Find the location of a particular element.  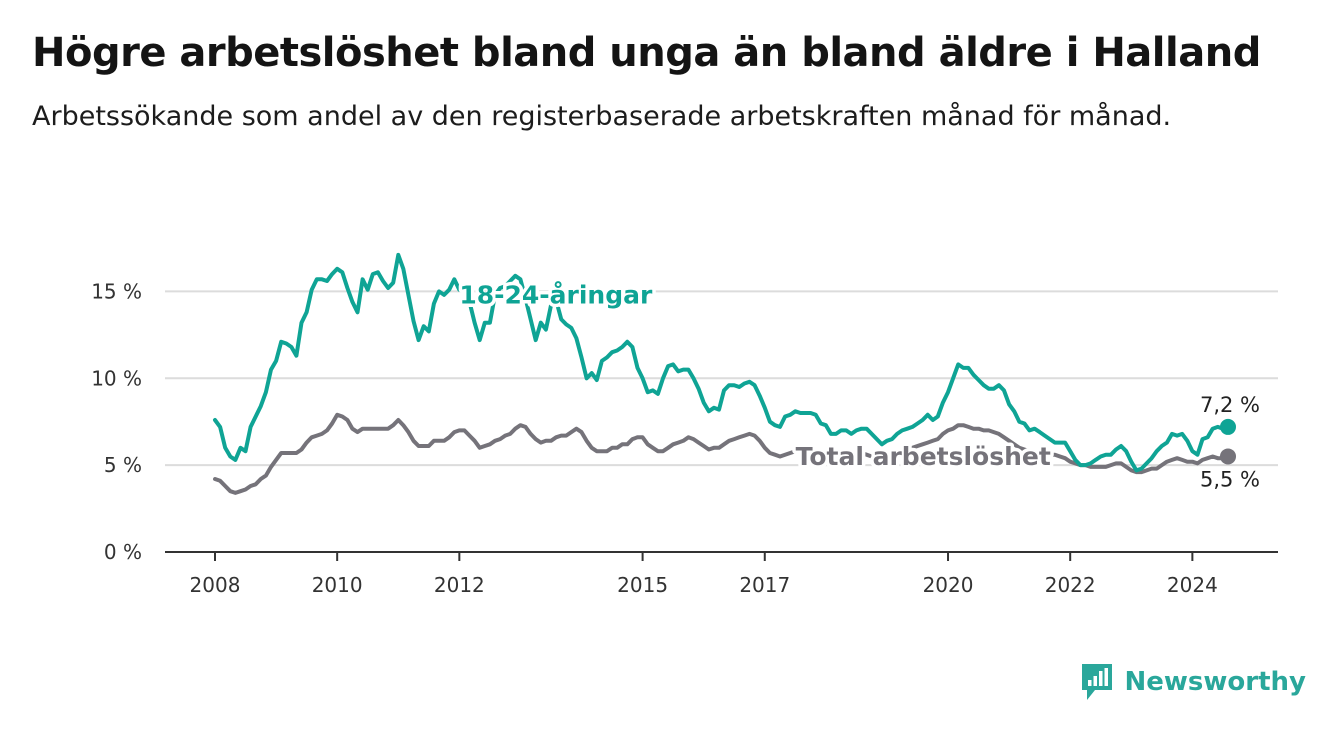

x-tick-label: 2008 is located at coordinates (215, 585).